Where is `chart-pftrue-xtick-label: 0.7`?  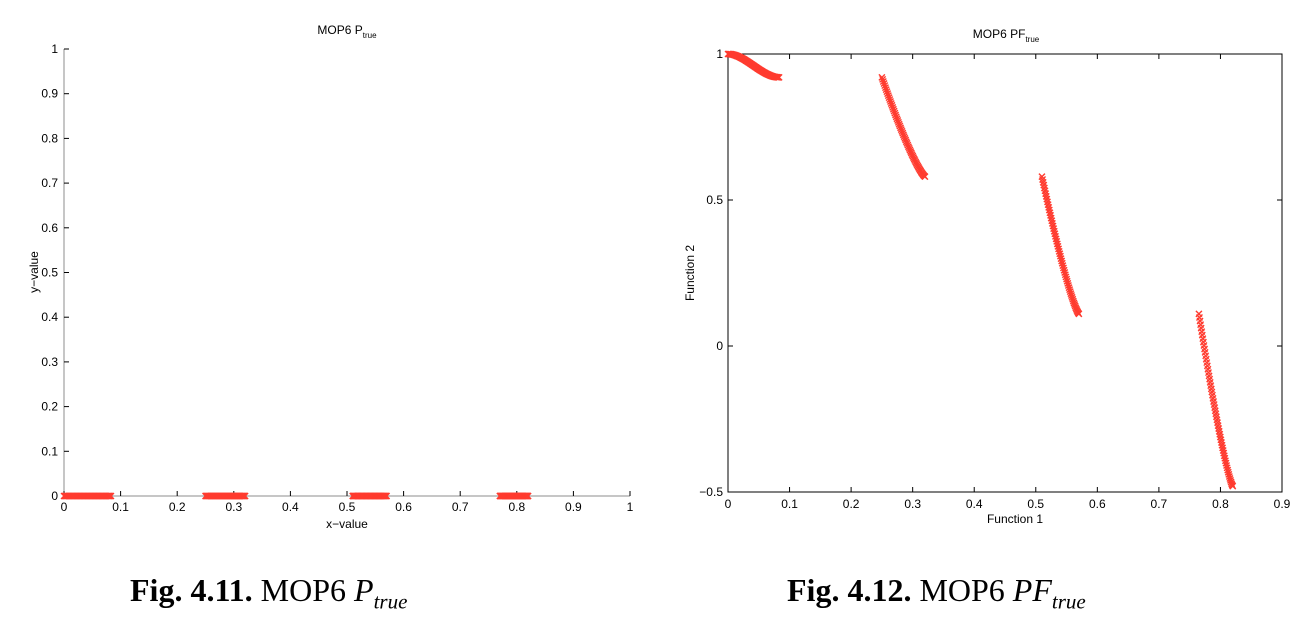 chart-pftrue-xtick-label: 0.7 is located at coordinates (1159, 504).